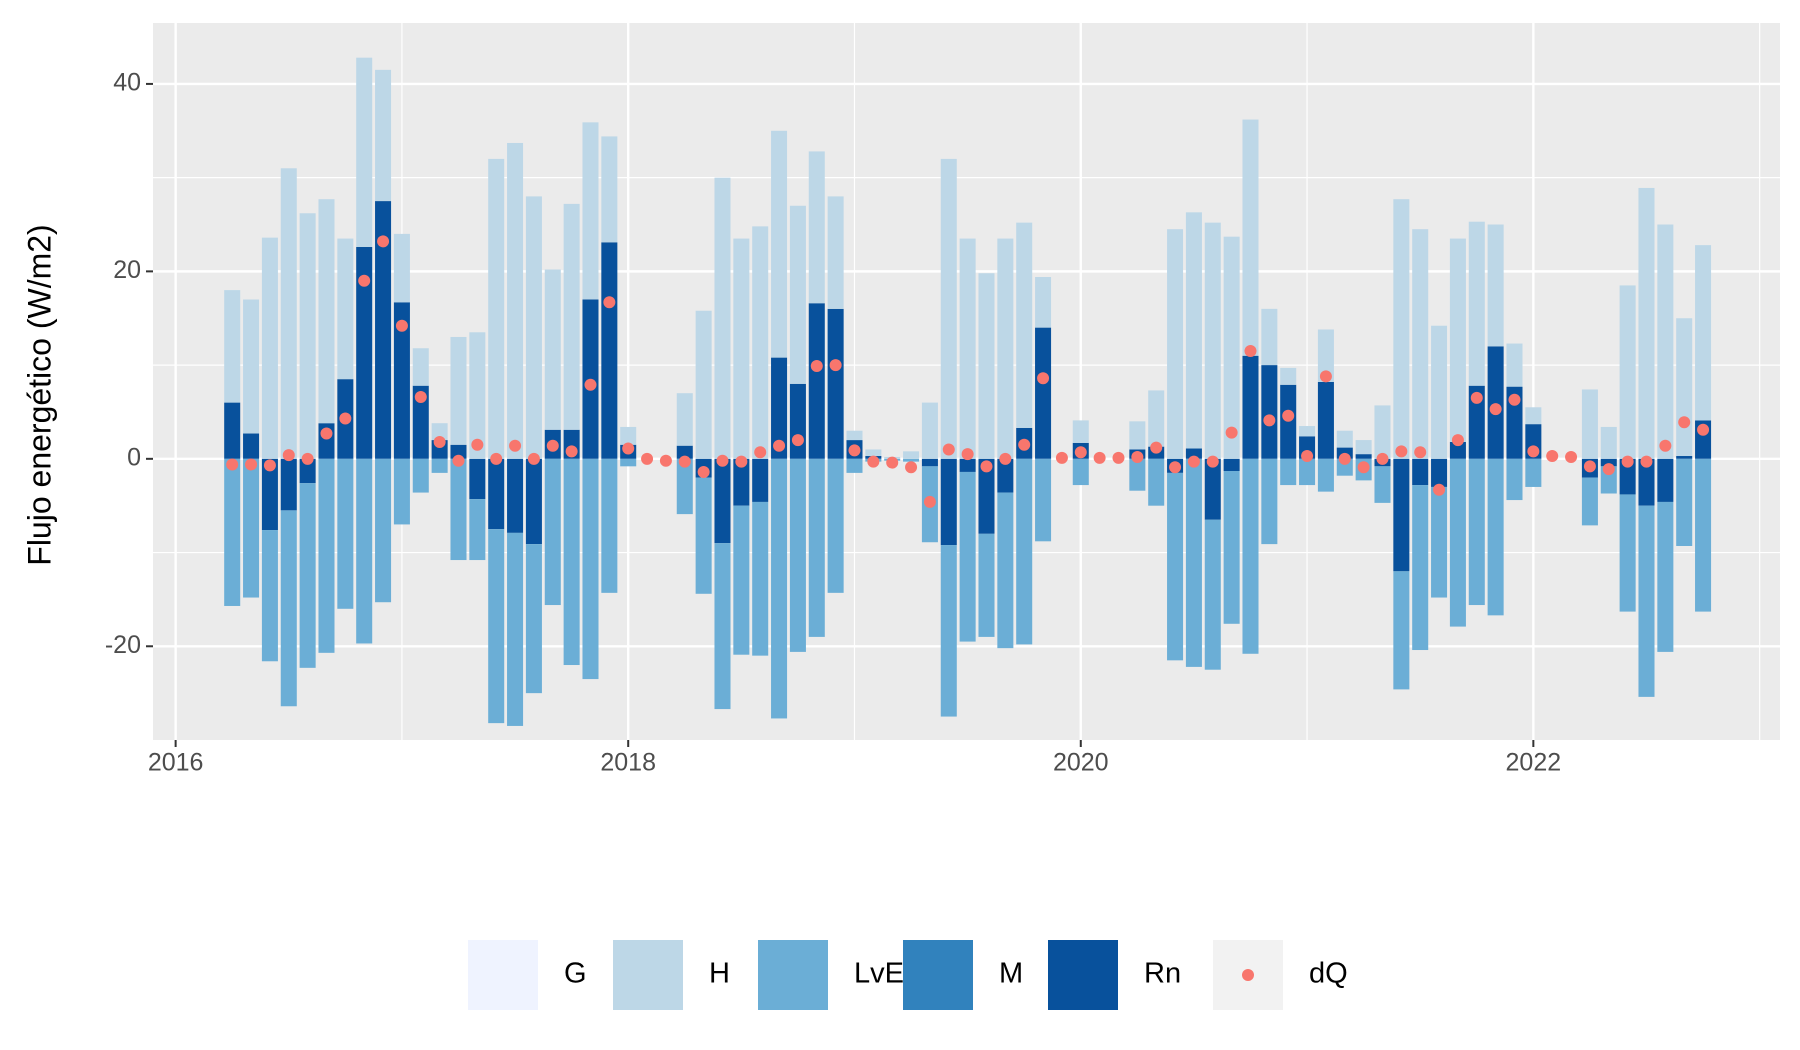  What do you see at coordinates (1534, 763) in the screenshot?
I see `x-tick-label: 2022` at bounding box center [1534, 763].